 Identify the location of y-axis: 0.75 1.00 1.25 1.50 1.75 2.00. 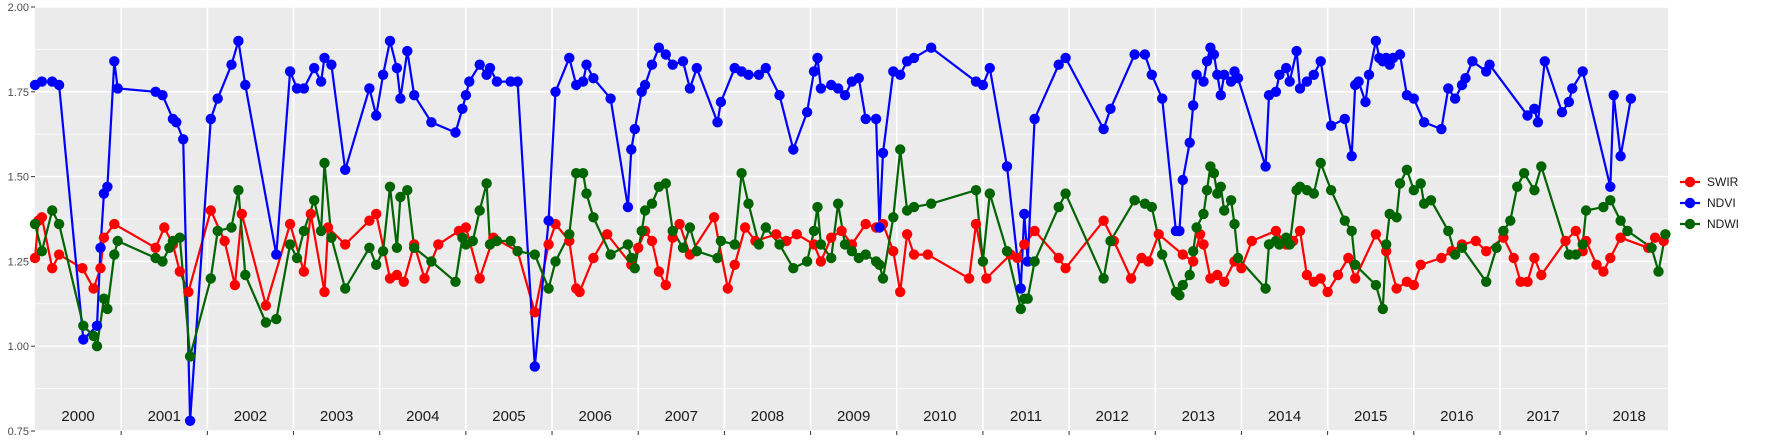
(21, 220).